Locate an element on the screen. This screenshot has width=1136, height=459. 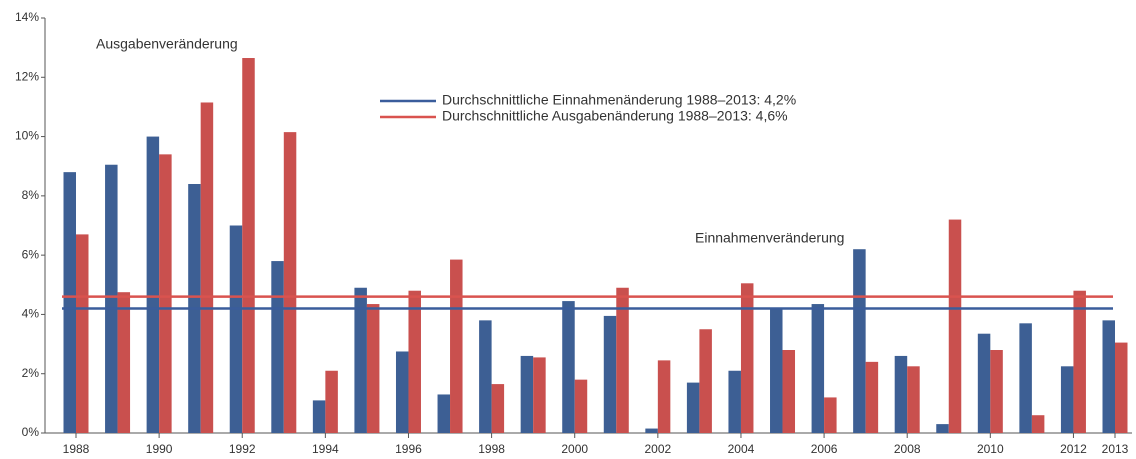
y-tick-label: 12% is located at coordinates (27, 76).